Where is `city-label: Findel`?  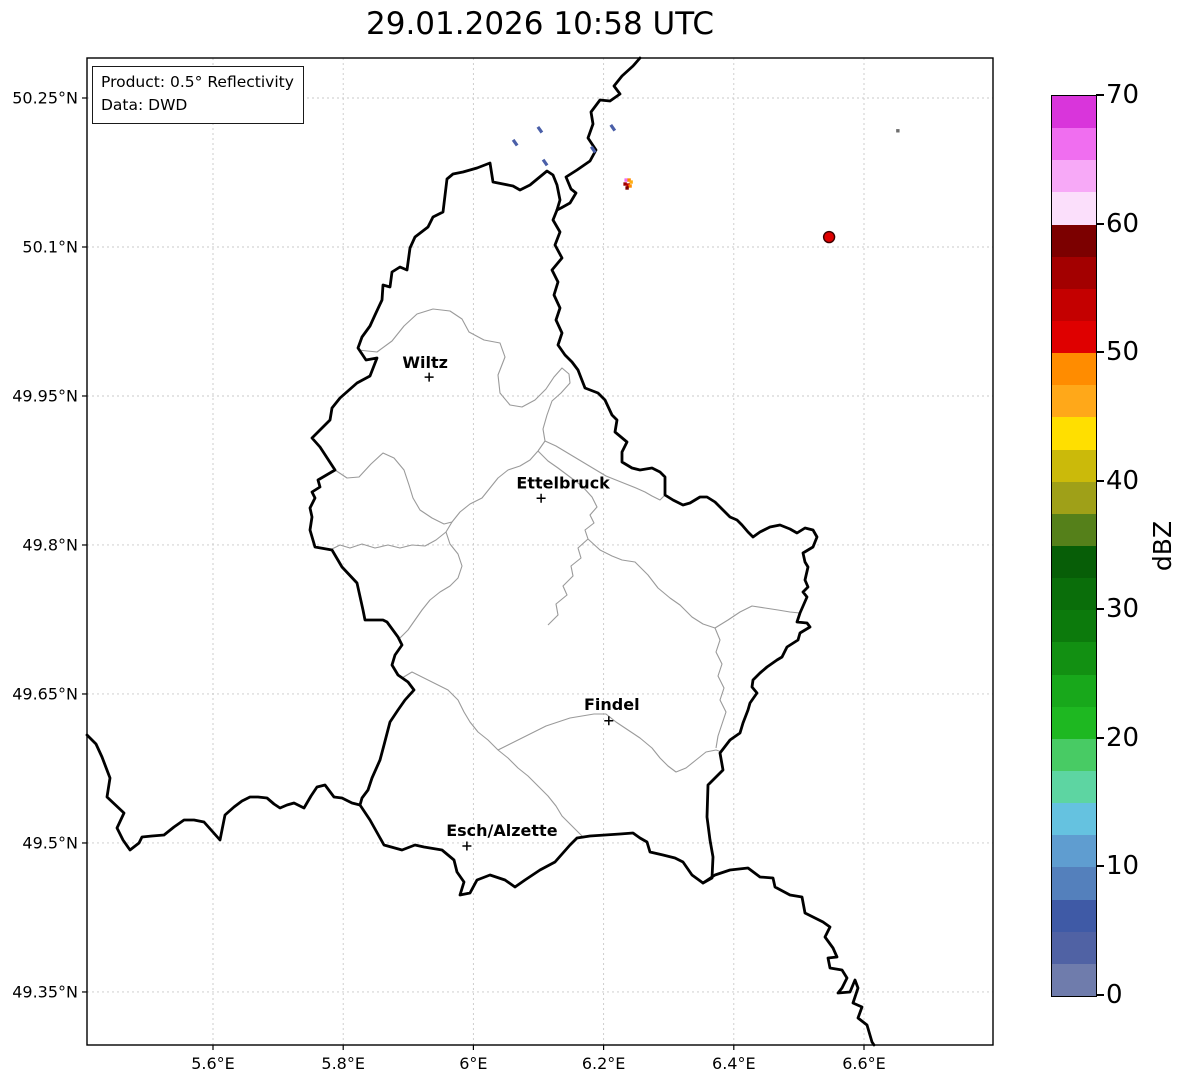
city-label: Findel is located at coordinates (612, 704).